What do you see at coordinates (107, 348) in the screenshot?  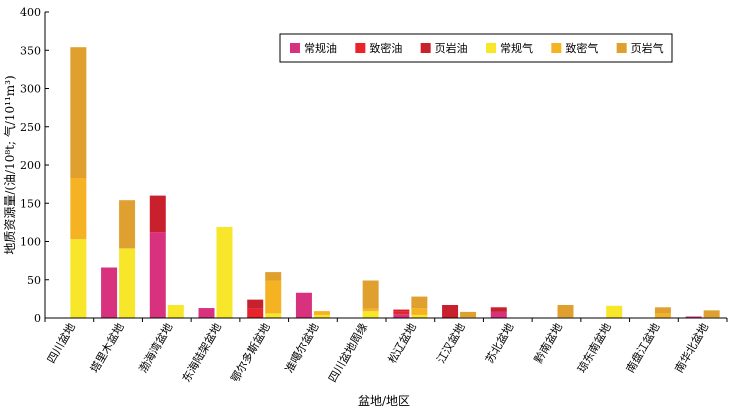 I see `x-tick-label: 塔里木盆地` at bounding box center [107, 348].